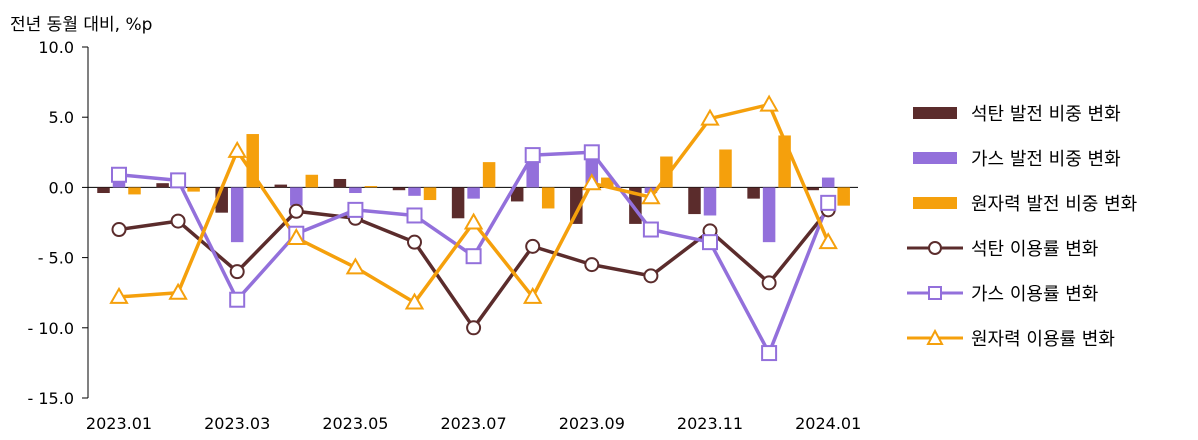 Image resolution: width=1198 pixels, height=440 pixels. Describe the element at coordinates (56, 47) in the screenshot. I see `y-tick-label: 10.0` at that location.